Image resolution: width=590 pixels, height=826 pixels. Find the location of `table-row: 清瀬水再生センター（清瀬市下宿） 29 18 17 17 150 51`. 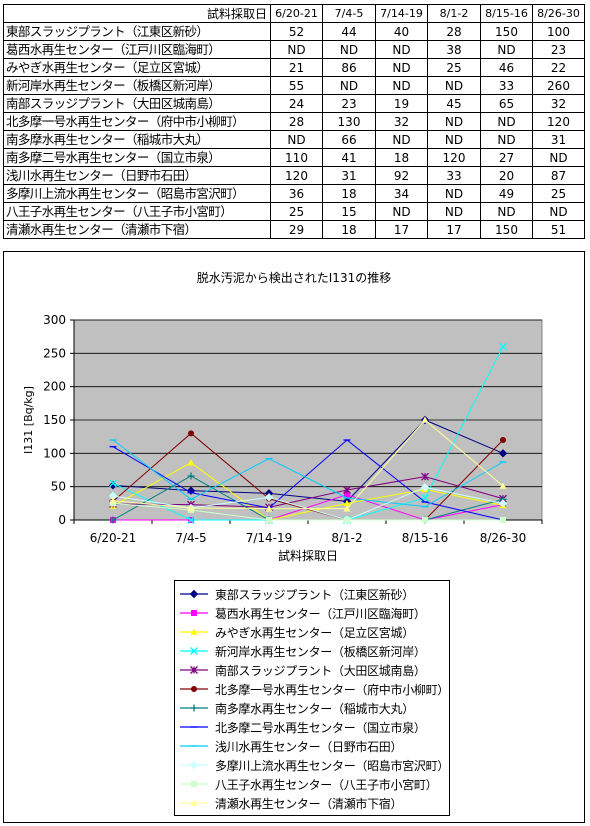

table-row: 清瀬水再生センター（清瀬市下宿） 29 18 17 17 150 51 is located at coordinates (294, 229).